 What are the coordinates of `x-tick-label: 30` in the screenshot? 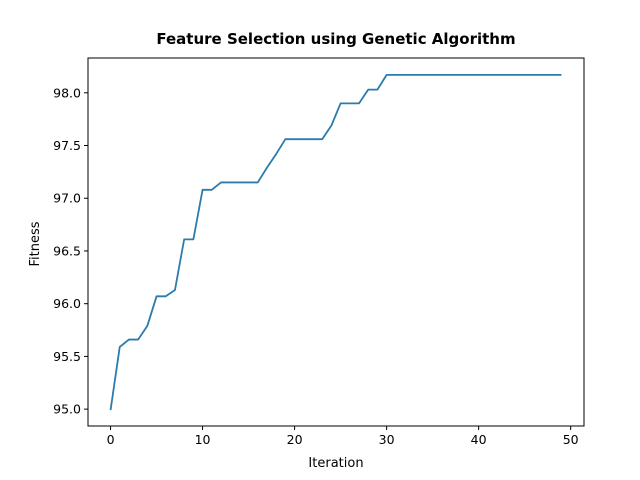 It's located at (387, 439).